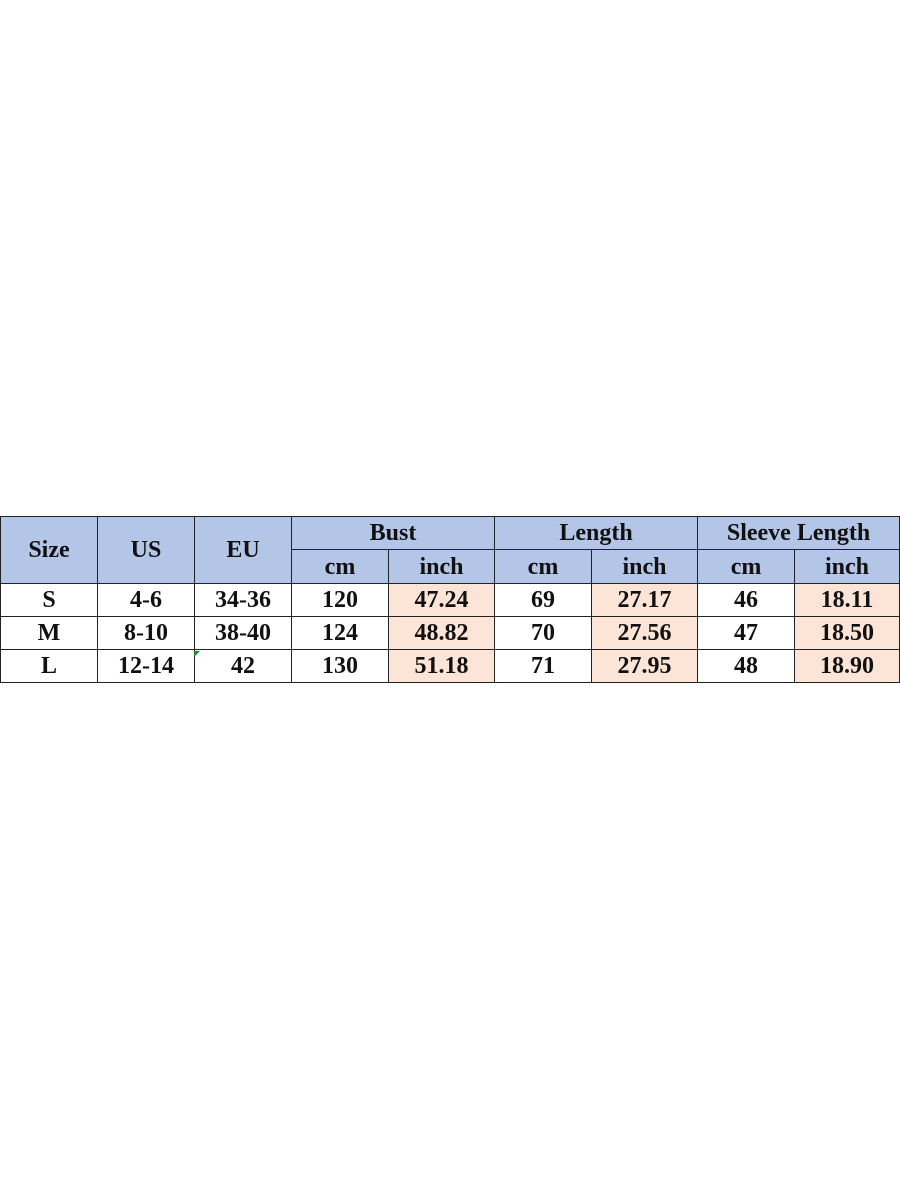  I want to click on header-us: US, so click(146, 550).